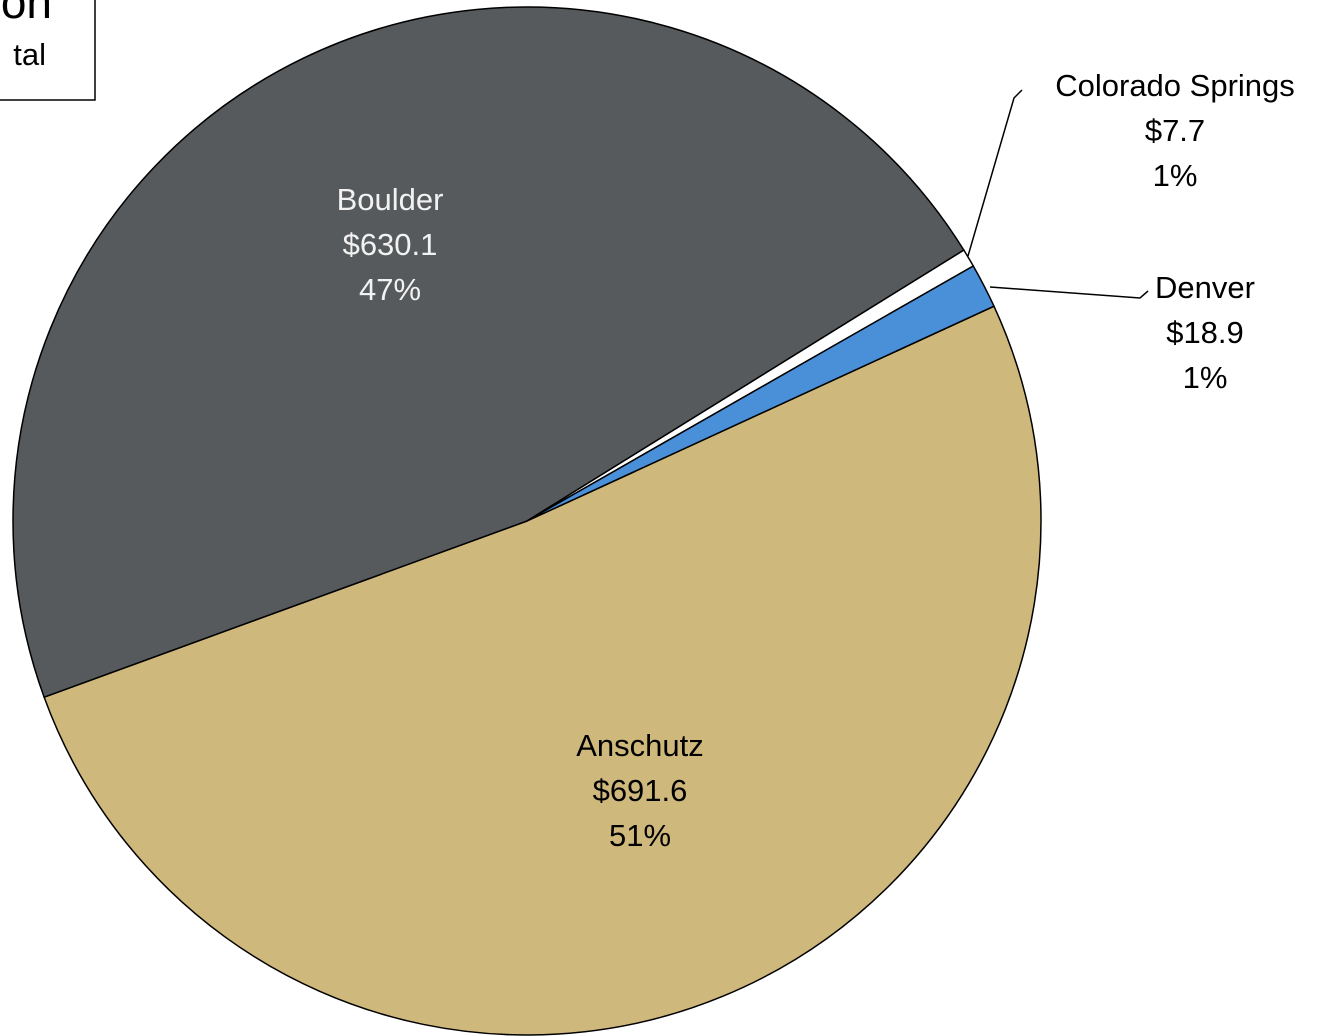 The width and height of the screenshot is (1334, 1036). Describe the element at coordinates (48, 50) in the screenshot. I see `title-box` at that location.